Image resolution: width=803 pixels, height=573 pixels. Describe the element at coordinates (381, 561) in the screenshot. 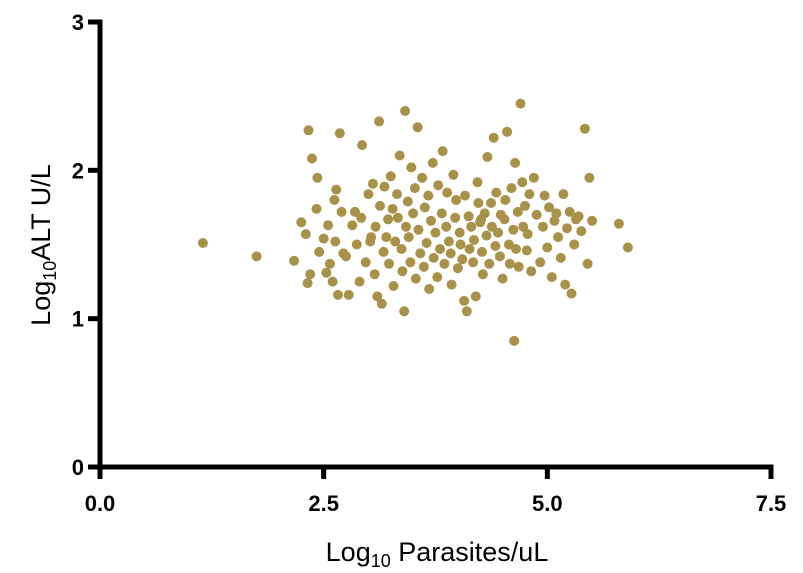

I see `x-axis-title-subscript: 10` at that location.